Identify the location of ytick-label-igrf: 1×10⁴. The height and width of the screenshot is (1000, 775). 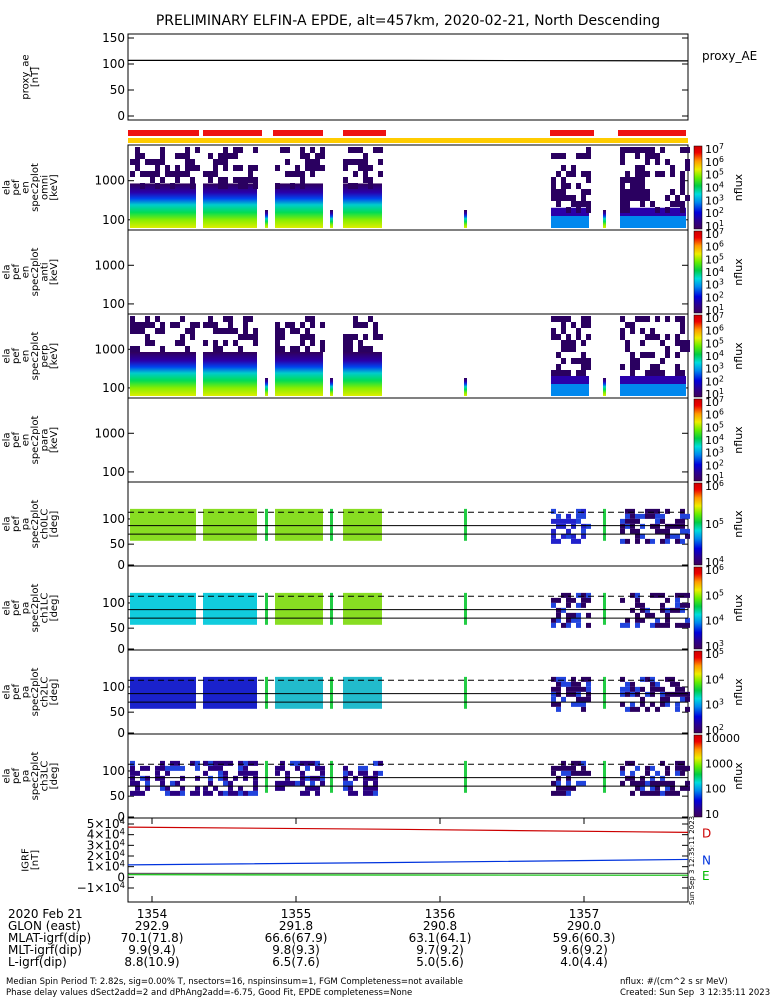
(106, 866).